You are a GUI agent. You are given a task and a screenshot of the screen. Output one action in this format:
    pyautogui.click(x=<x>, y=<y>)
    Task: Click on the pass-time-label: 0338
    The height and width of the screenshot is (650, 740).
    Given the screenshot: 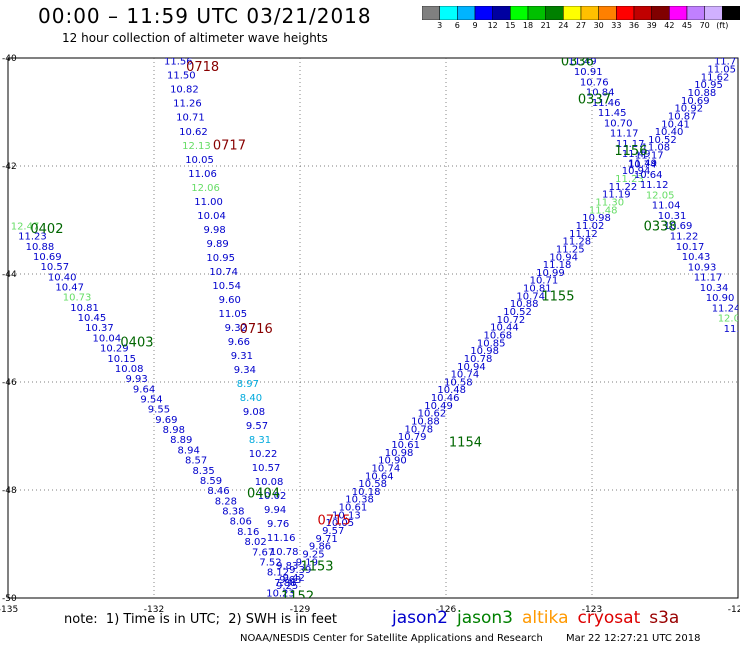 What is the action you would take?
    pyautogui.click(x=660, y=226)
    